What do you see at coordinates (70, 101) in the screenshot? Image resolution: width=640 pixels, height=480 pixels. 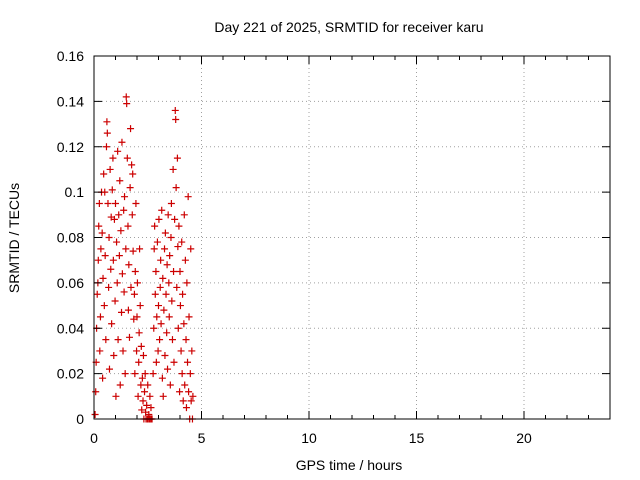 I see `y-tick-label: 0.14` at bounding box center [70, 101].